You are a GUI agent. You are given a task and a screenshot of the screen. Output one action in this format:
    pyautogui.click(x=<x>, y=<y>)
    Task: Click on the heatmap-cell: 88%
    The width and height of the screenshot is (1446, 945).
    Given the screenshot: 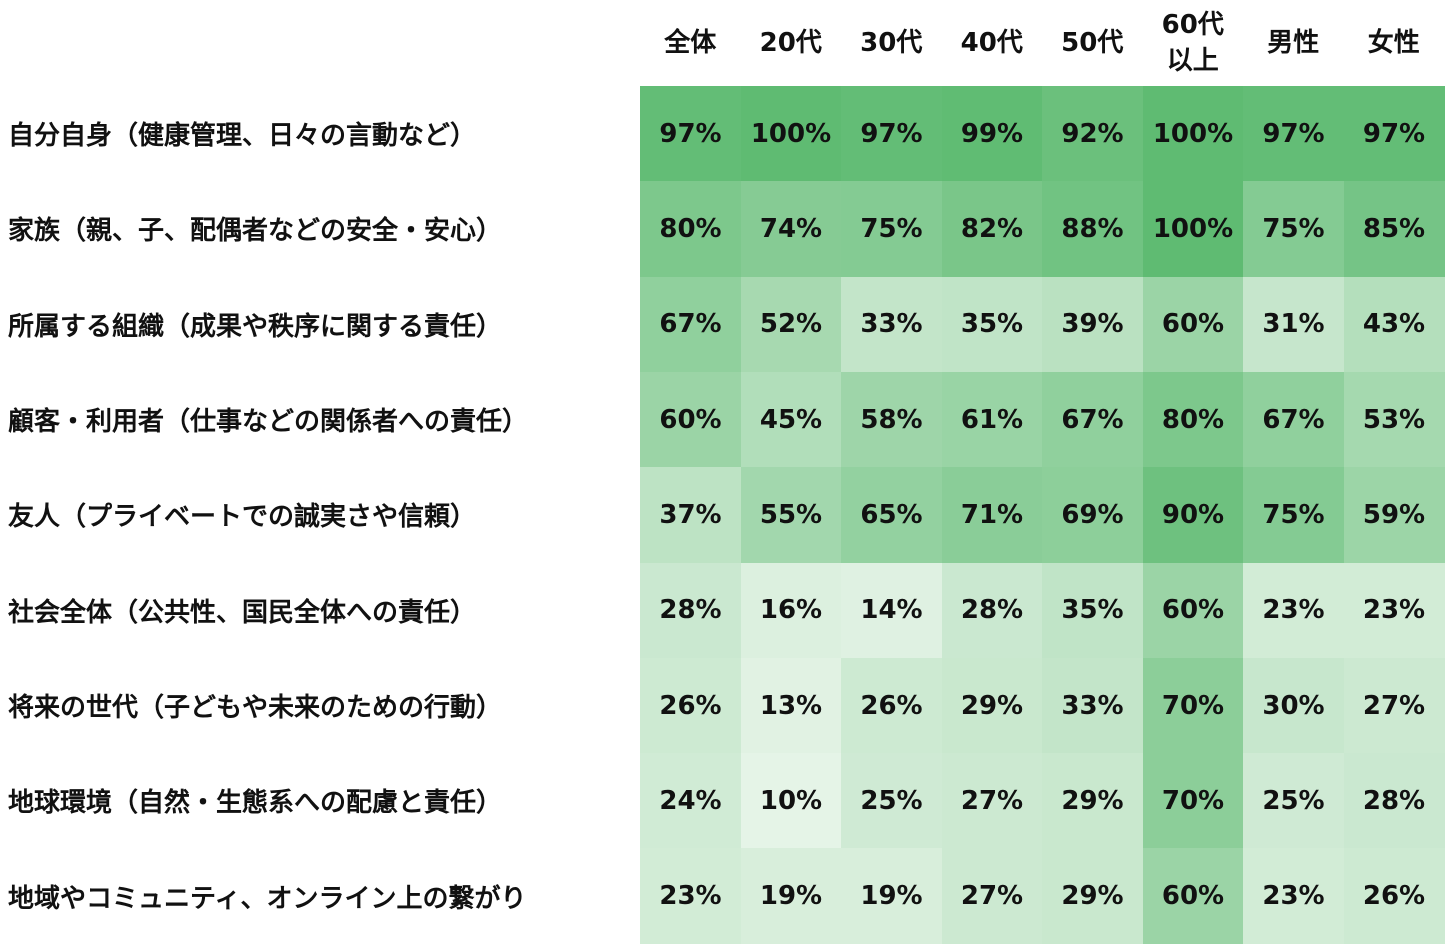 What is the action you would take?
    pyautogui.click(x=1092, y=229)
    